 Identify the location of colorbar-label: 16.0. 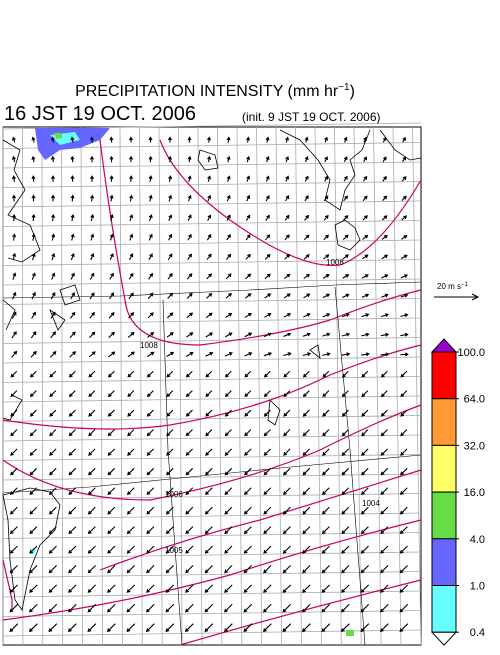
(474, 493).